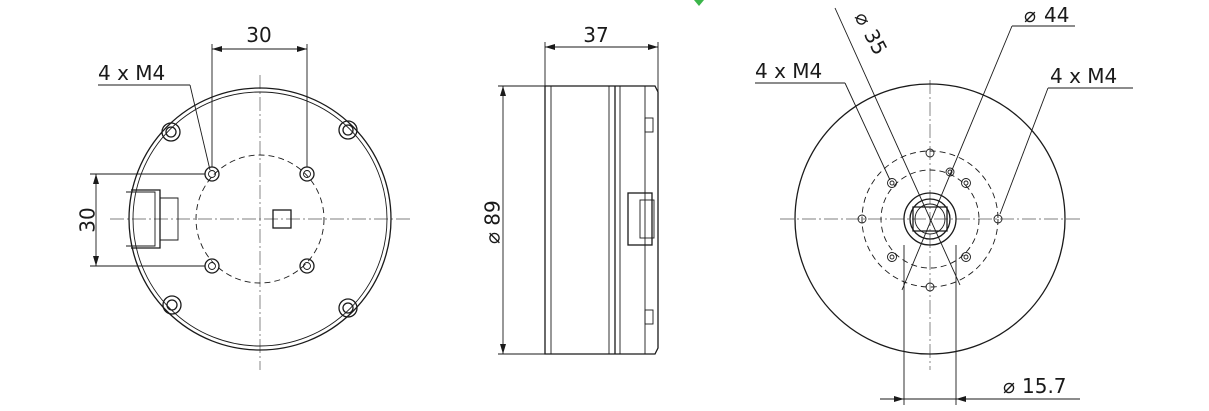 The width and height of the screenshot is (1209, 411). What do you see at coordinates (595, 35) in the screenshot?
I see `side-dim-width: 37` at bounding box center [595, 35].